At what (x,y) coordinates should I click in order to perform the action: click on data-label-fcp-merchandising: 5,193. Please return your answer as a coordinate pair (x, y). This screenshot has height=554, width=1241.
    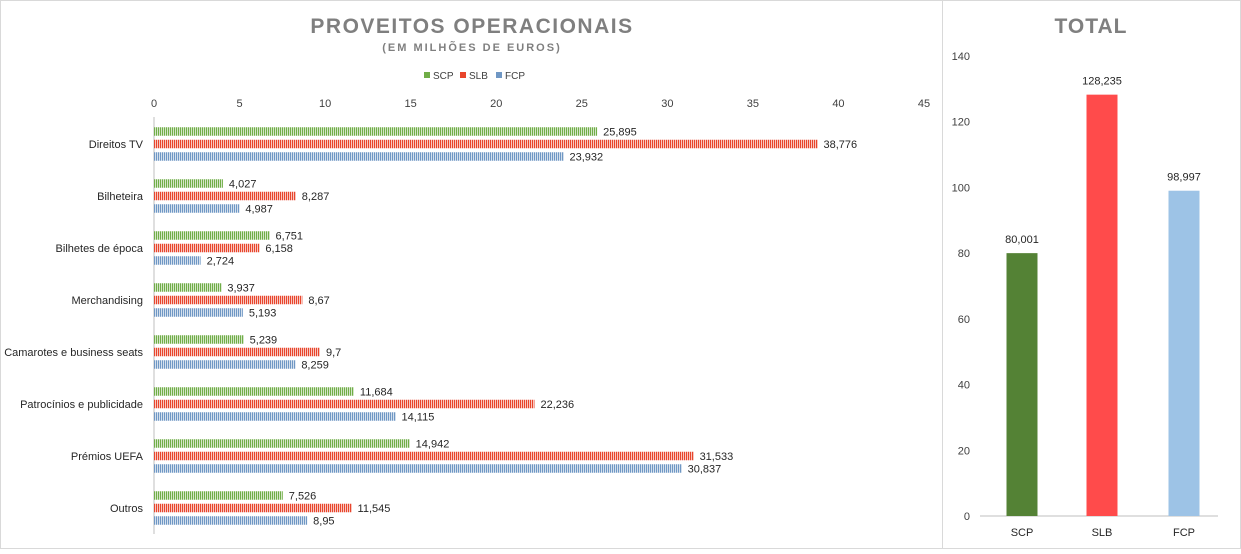
    Looking at the image, I should click on (263, 313).